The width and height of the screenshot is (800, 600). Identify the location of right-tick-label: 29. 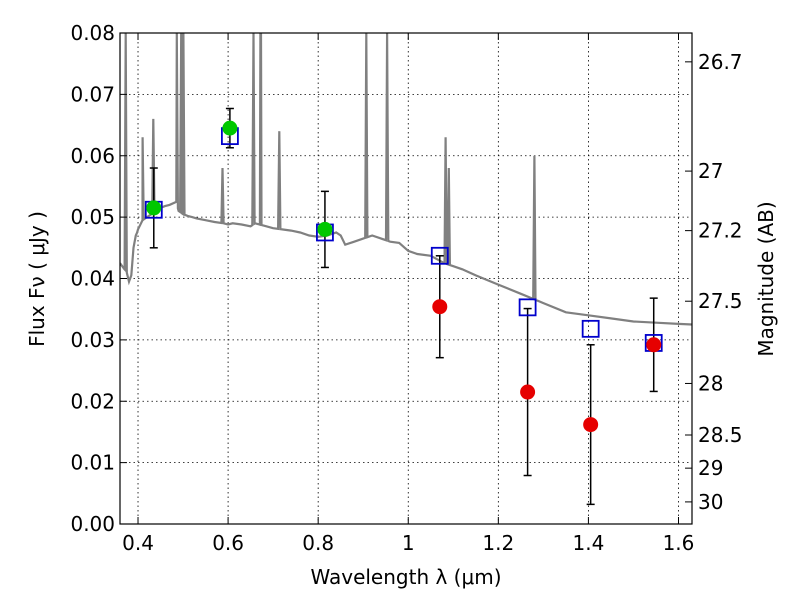
(710, 468).